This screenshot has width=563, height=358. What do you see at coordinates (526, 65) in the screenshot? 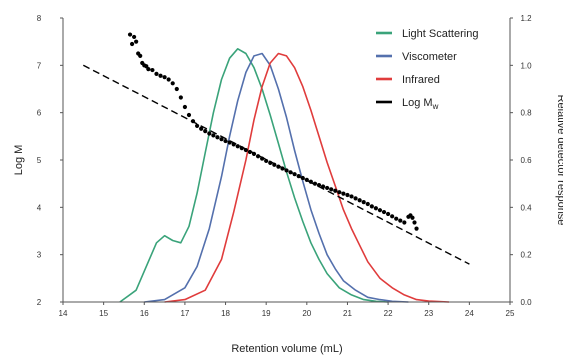
I see `y-tick-label-right: 1.0` at bounding box center [526, 65].